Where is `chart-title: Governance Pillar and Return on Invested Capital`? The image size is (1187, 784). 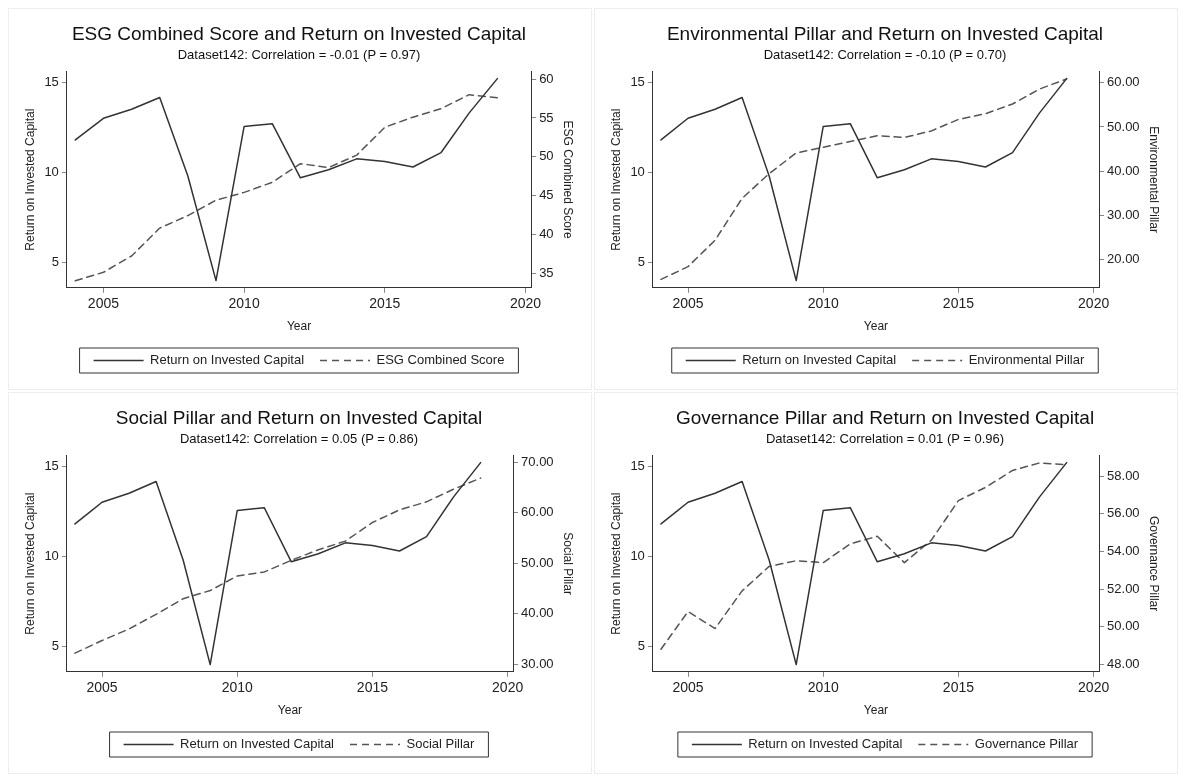 chart-title: Governance Pillar and Return on Invested Capital is located at coordinates (885, 417).